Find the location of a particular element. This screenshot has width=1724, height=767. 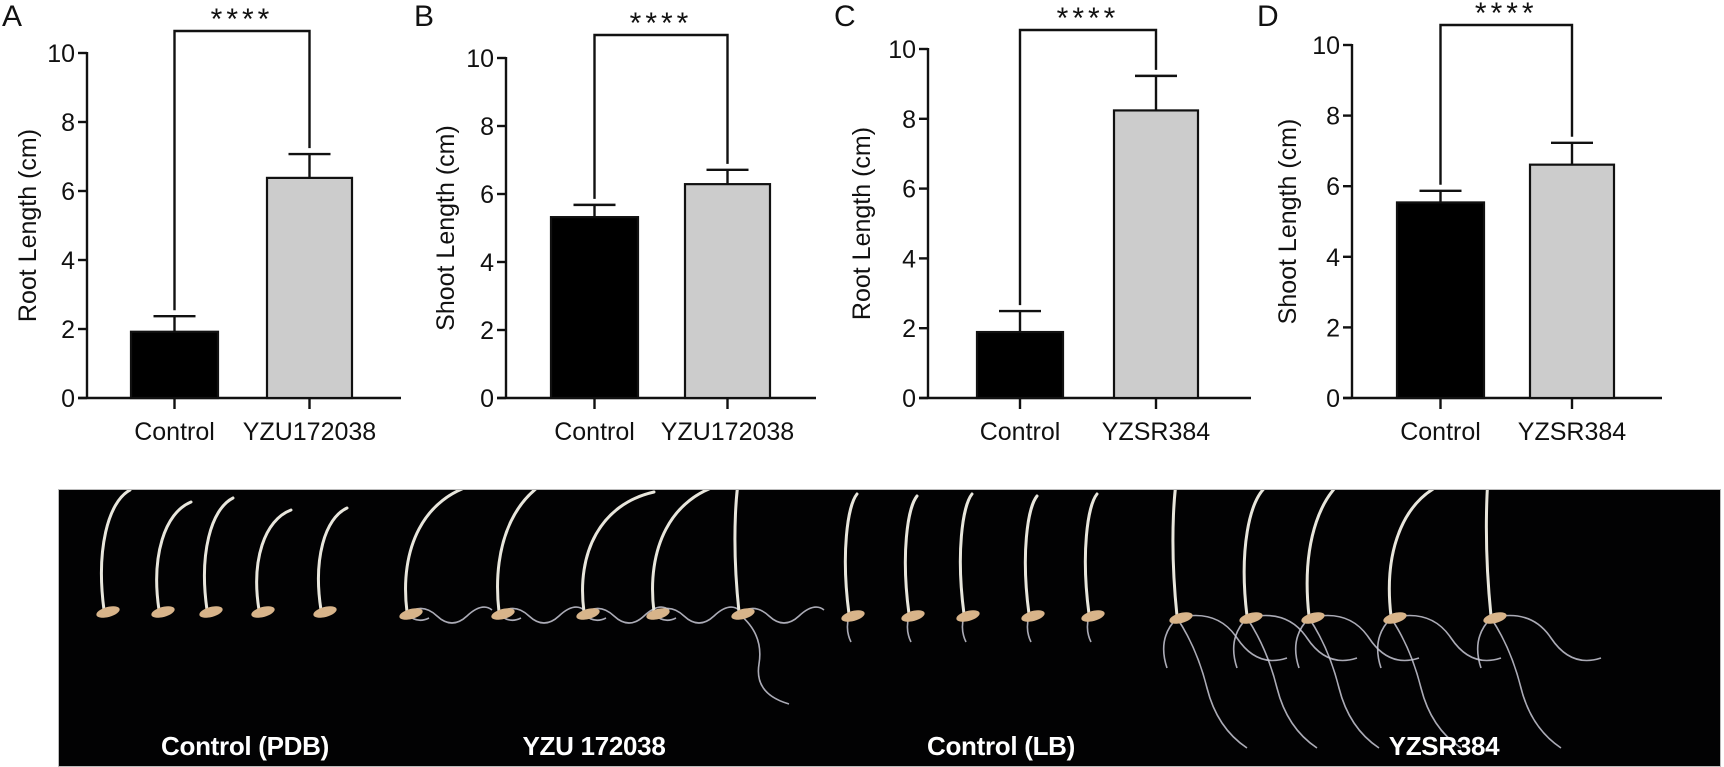

panel-letter: B is located at coordinates (424, 16).